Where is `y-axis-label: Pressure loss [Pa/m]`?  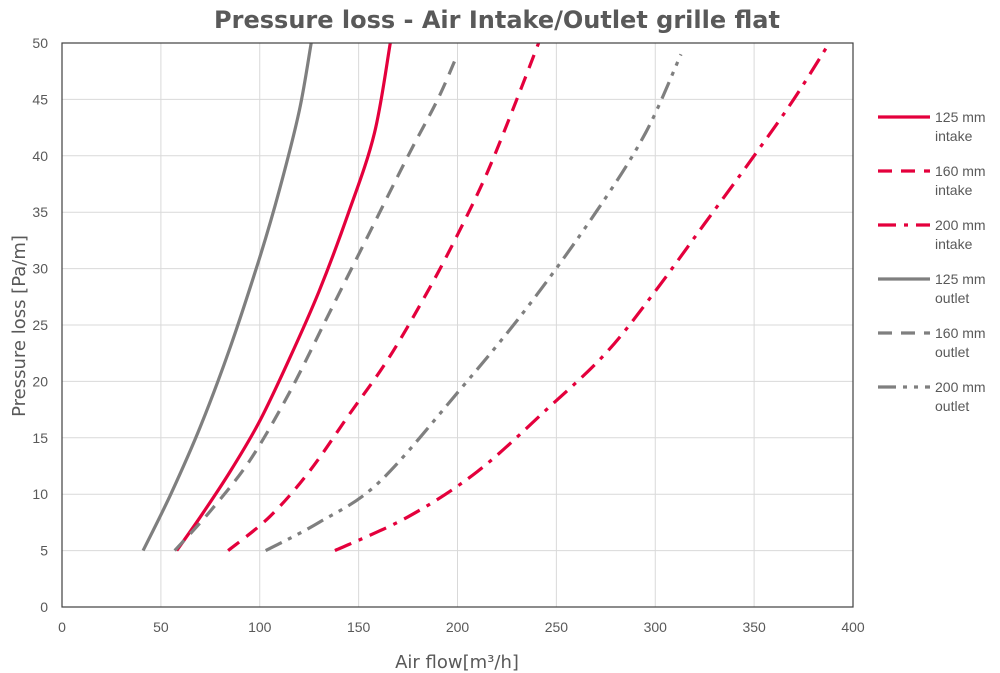 y-axis-label: Pressure loss [Pa/m] is located at coordinates (19, 326).